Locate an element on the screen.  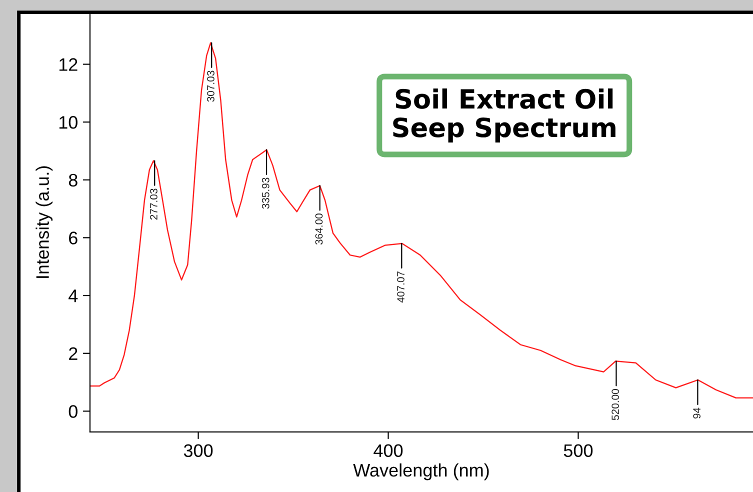
text: Soil Extract Oil Seep Spectrum is located at coordinates (504, 115).